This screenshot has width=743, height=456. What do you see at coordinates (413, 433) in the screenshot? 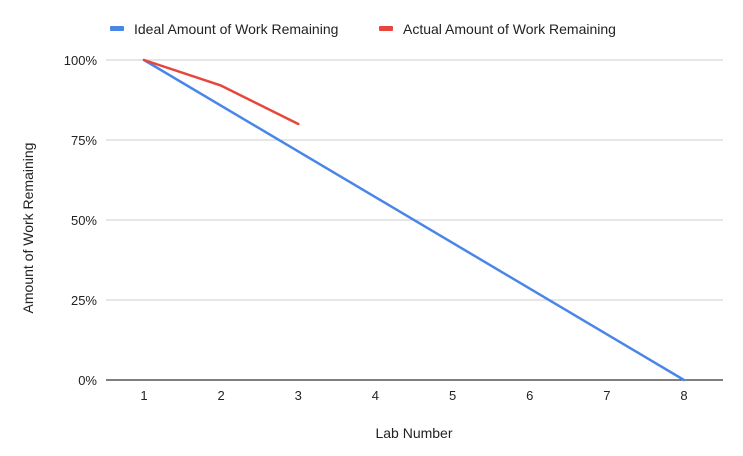
I see `x-axis-title: Lab Number` at bounding box center [413, 433].